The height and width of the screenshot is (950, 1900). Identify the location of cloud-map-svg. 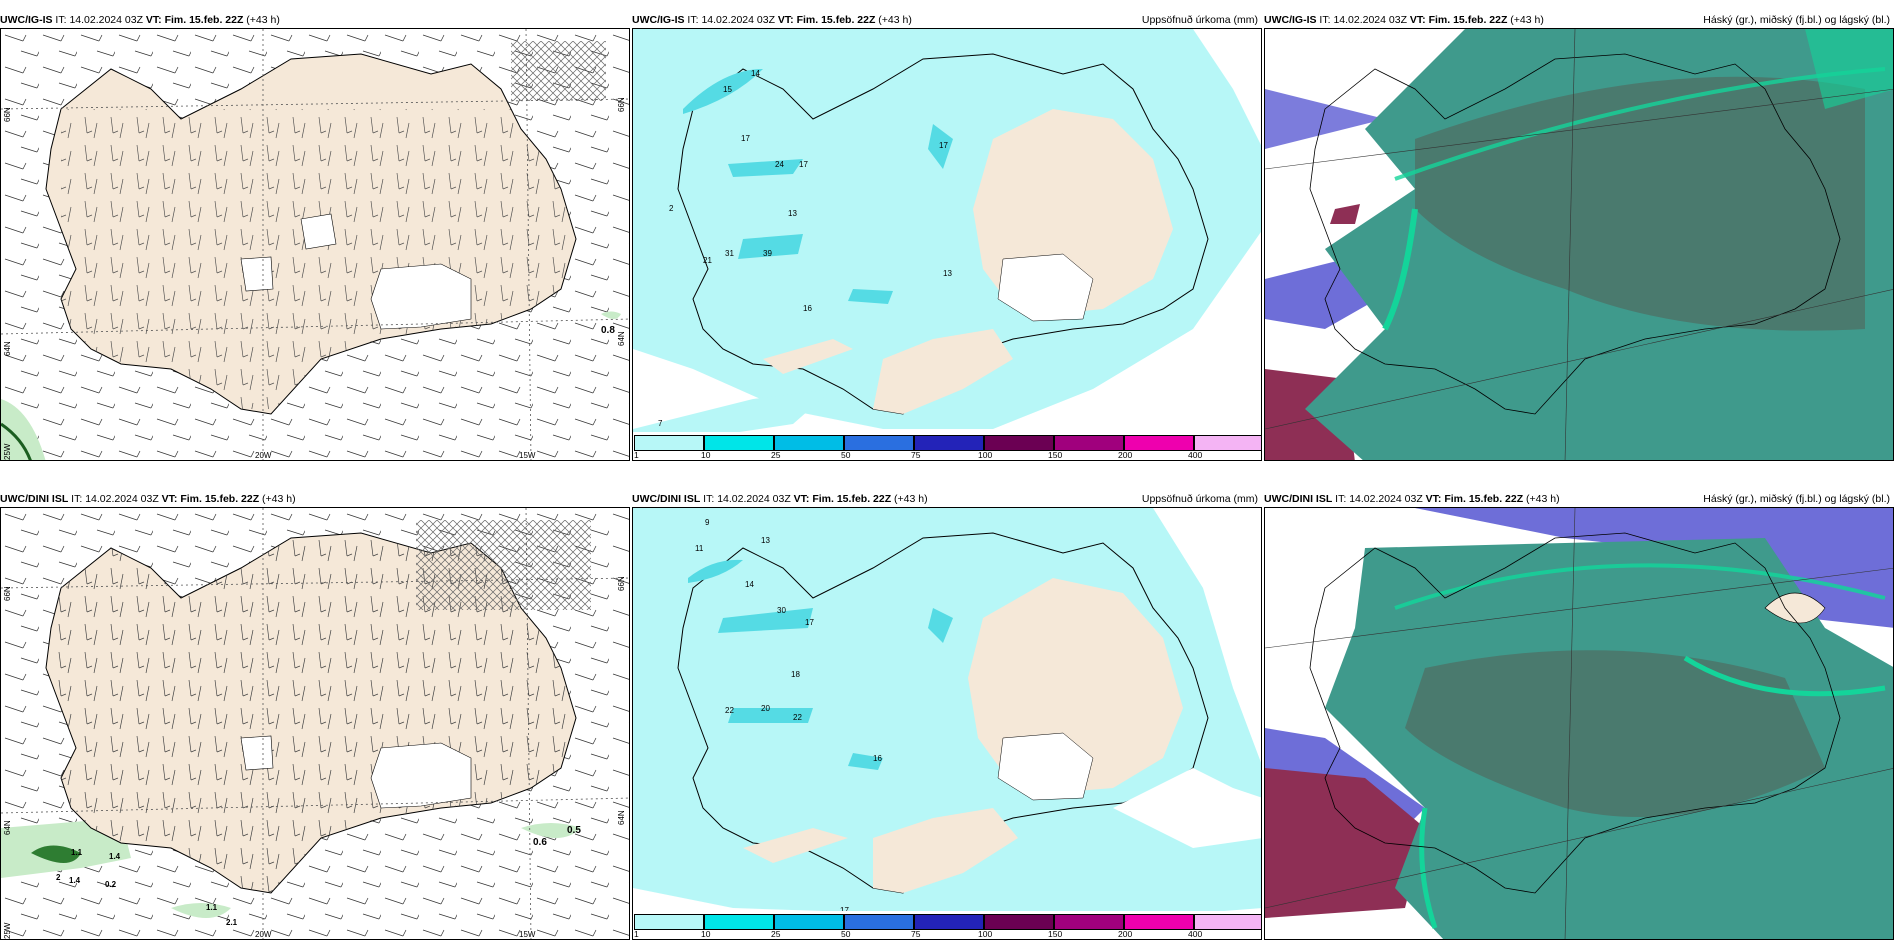
(1579, 244).